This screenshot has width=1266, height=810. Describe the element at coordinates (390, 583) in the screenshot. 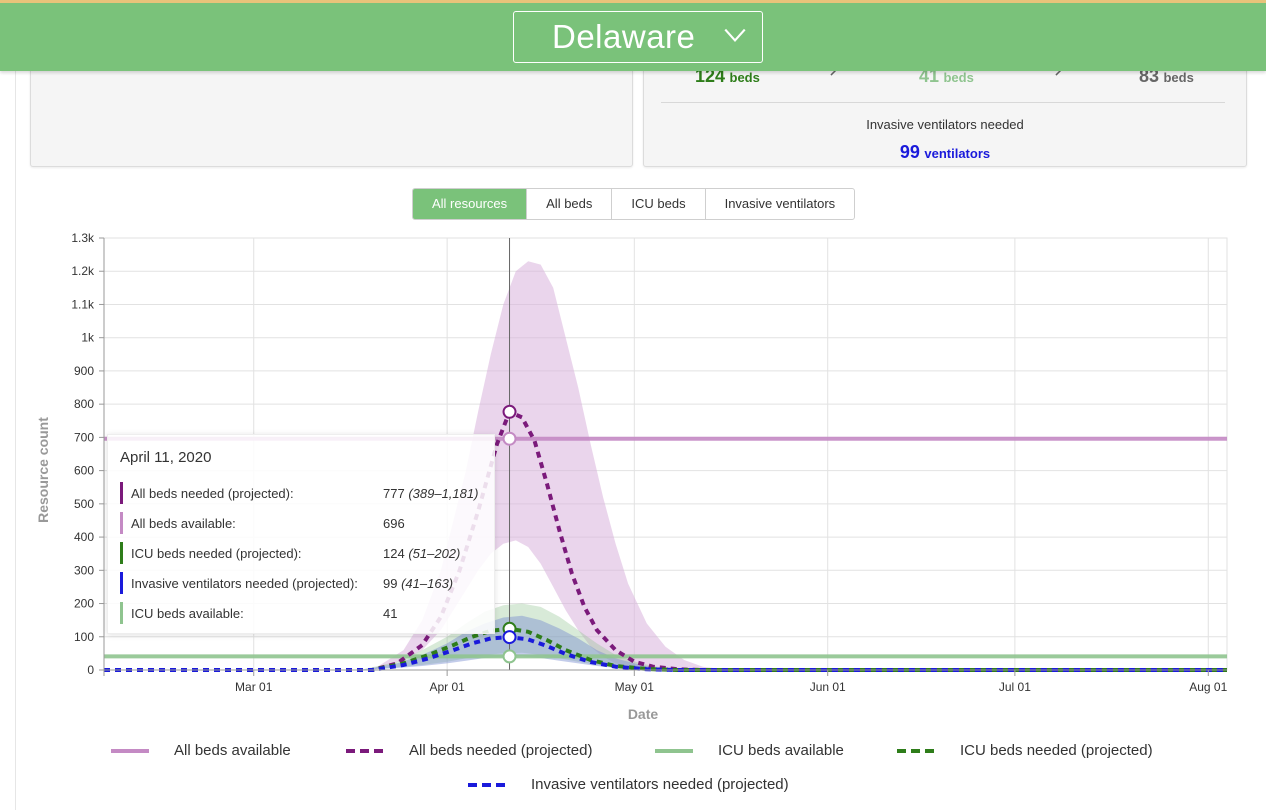

I see `tooltip-value: 99` at that location.